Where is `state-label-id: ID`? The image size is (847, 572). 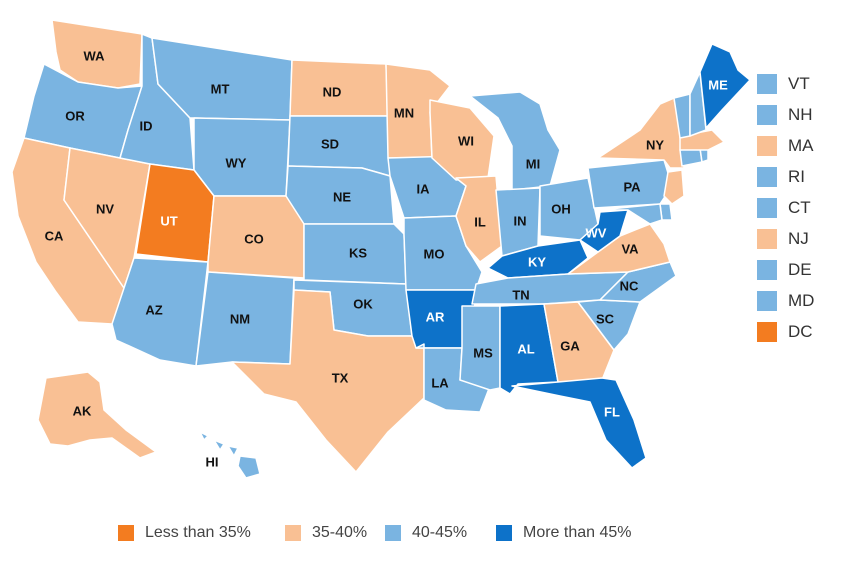 state-label-id: ID is located at coordinates (146, 125).